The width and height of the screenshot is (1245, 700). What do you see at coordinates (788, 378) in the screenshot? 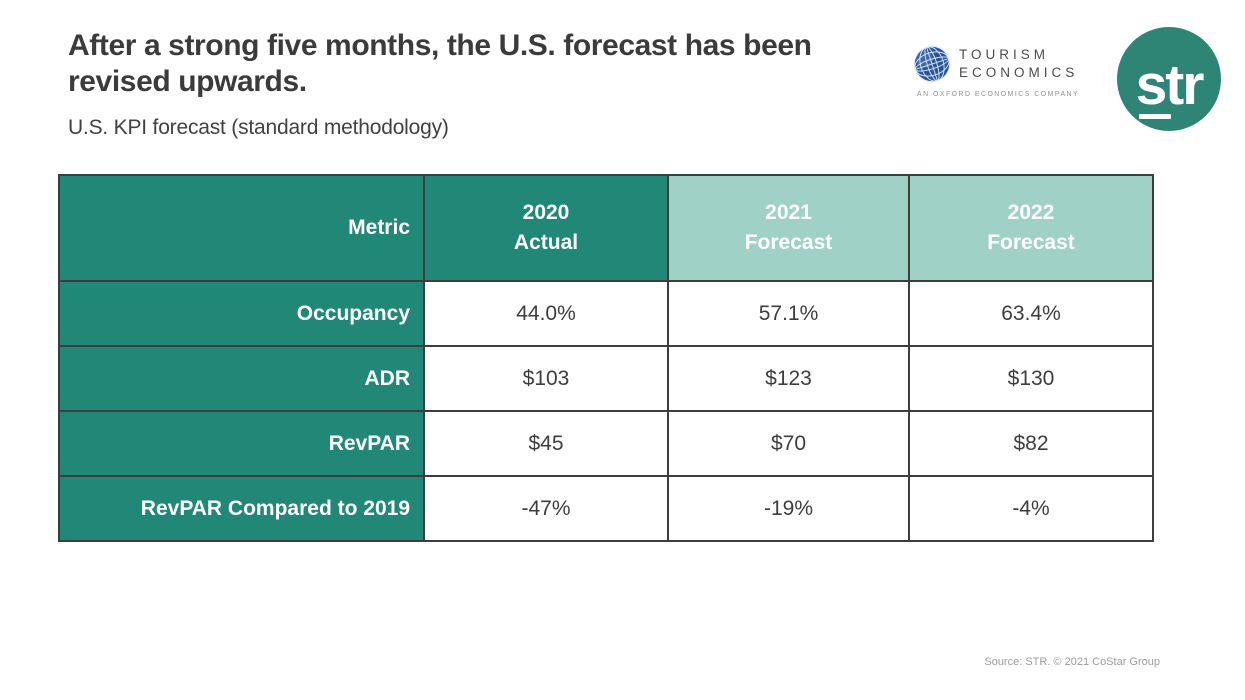
I see `cell-adr-2021: $123` at bounding box center [788, 378].